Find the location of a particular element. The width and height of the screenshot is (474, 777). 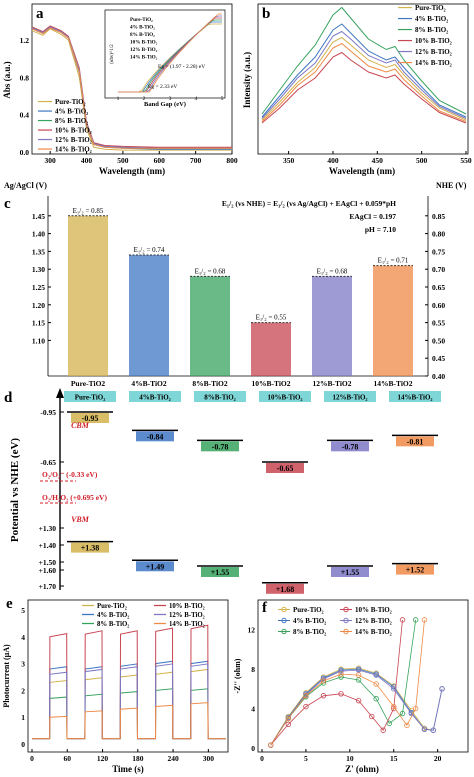

panel-e-x-tick-label: 0 is located at coordinates (32, 758).